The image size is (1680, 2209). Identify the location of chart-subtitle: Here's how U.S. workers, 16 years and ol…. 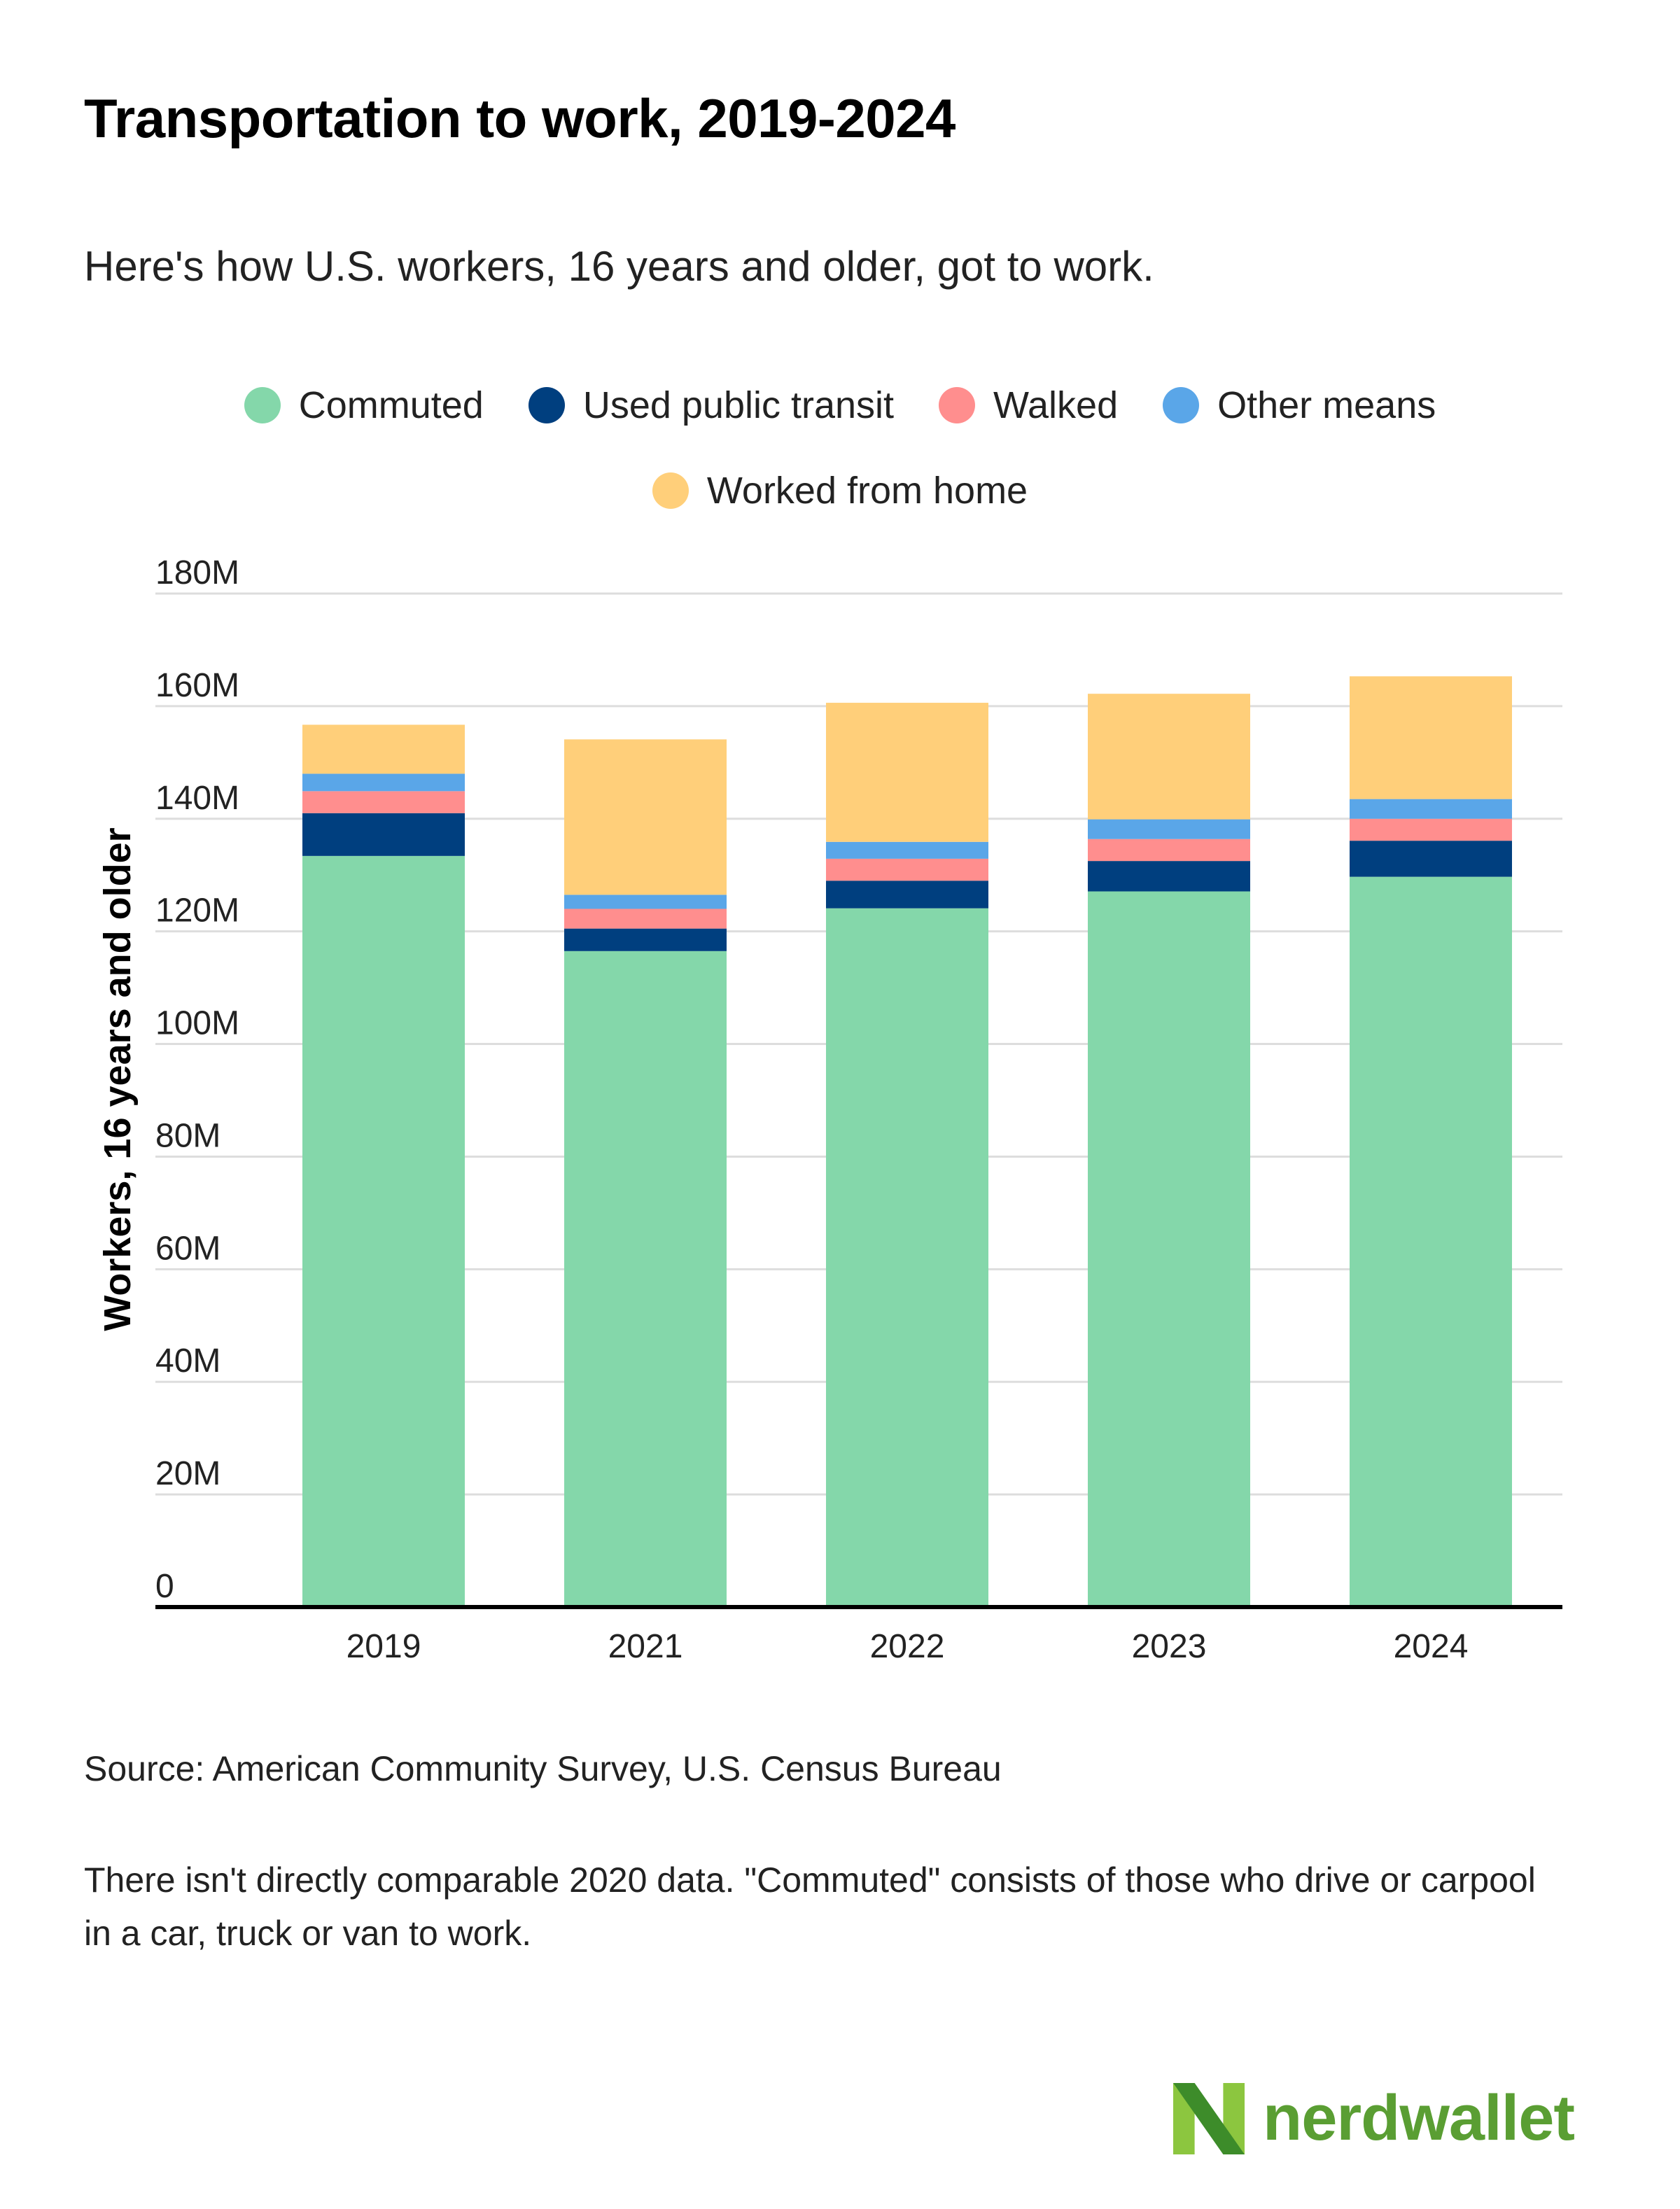
(619, 266).